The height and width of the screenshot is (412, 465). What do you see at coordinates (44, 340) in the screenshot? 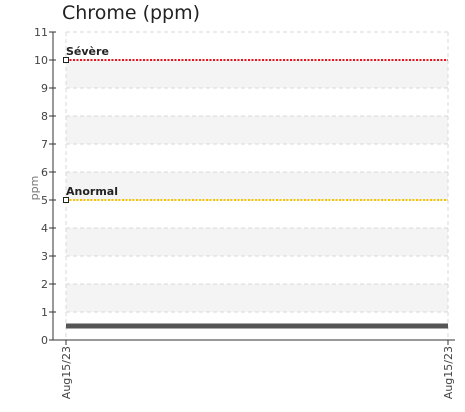
I see `y-tick-label: 0` at bounding box center [44, 340].